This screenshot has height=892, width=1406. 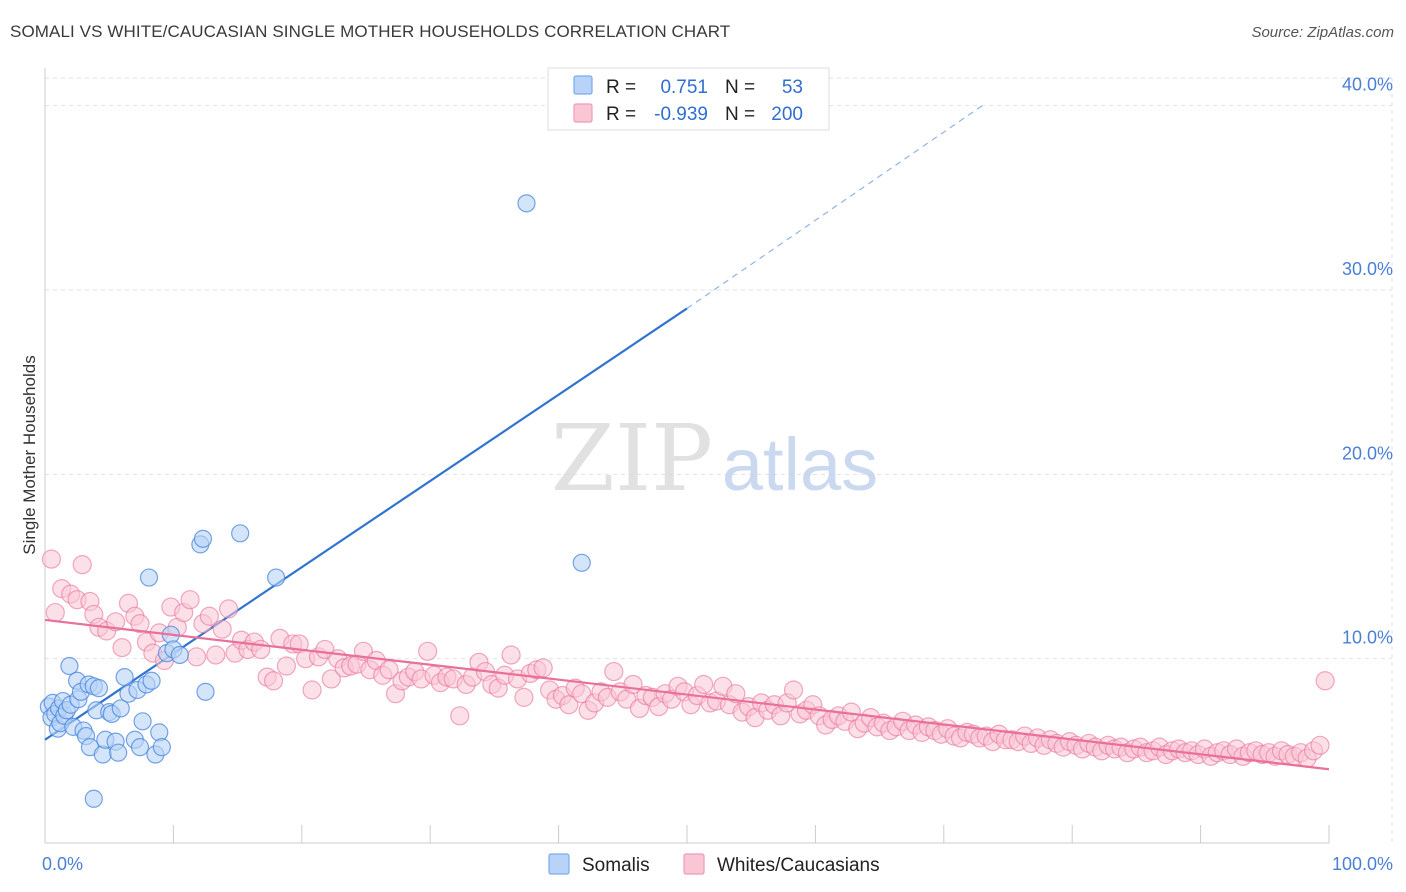 I want to click on y-tick-label: 10.0%, so click(x=1367, y=638).